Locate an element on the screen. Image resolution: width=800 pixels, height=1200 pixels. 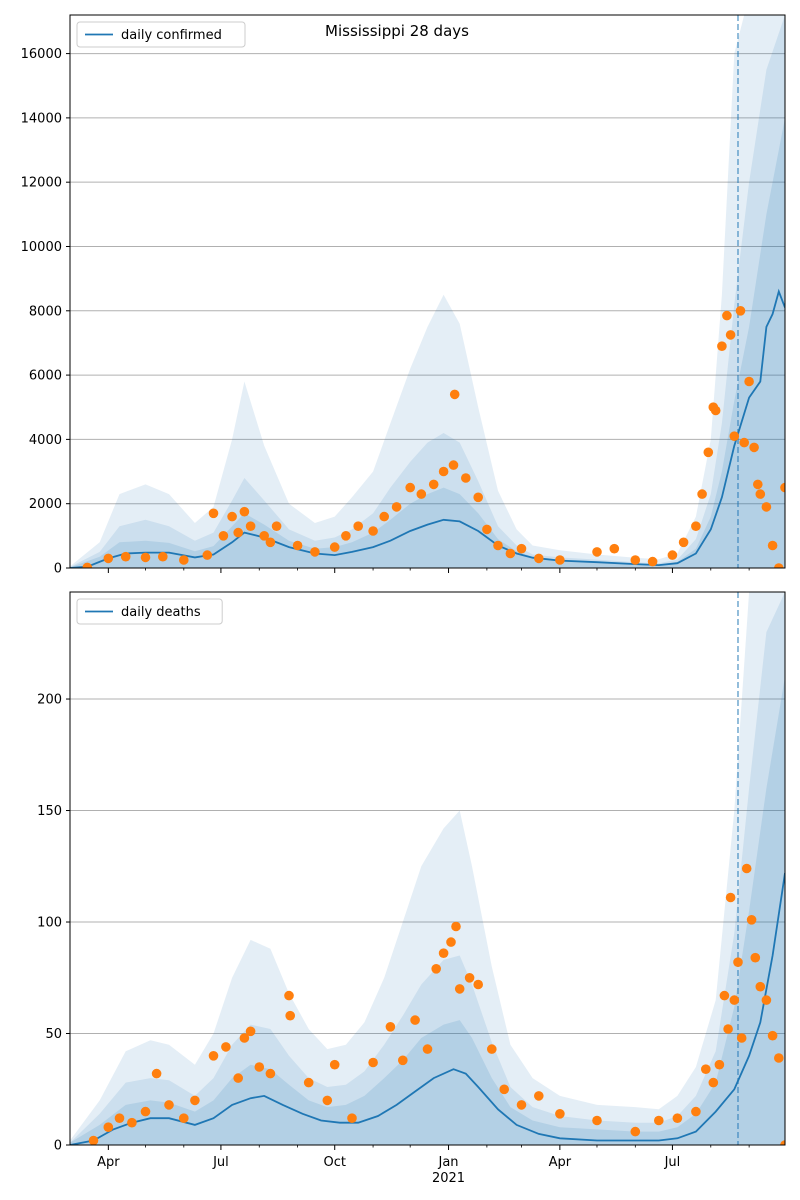
x-tick-label: Apr is located at coordinates (560, 1162).